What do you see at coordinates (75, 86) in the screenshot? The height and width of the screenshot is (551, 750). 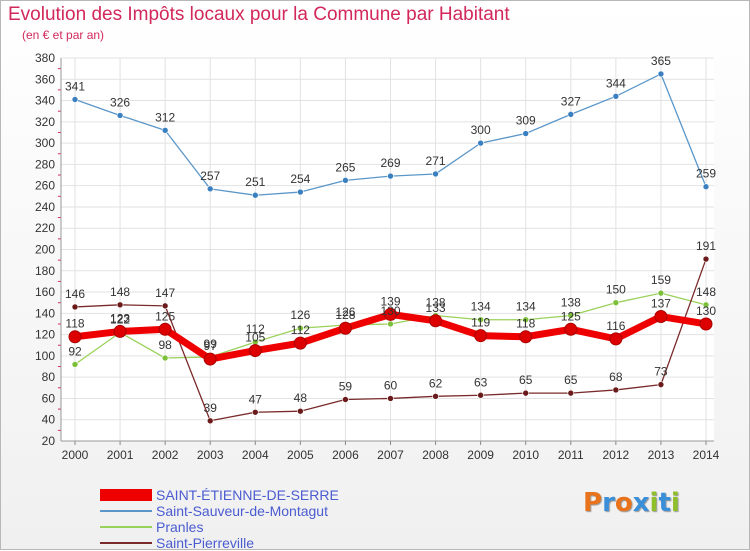 I see `data-label-saint-sauveur-de-montagut: 341` at bounding box center [75, 86].